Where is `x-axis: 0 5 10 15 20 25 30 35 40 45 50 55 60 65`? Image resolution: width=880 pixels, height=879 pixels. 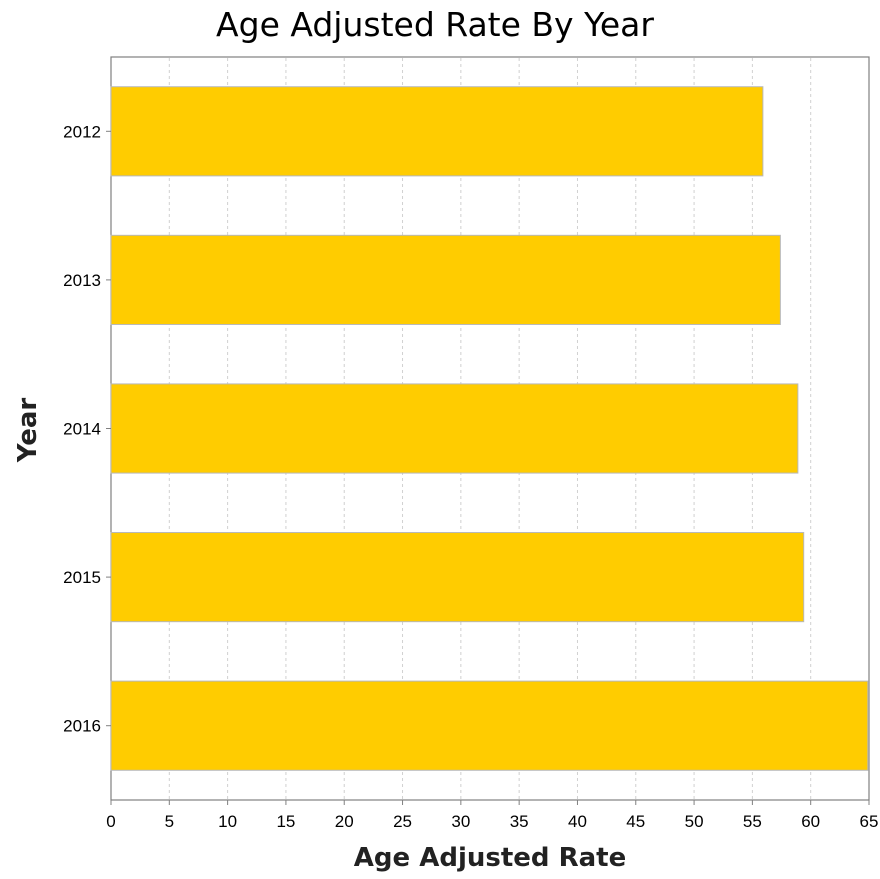 x-axis: 0 5 10 15 20 25 30 35 40 45 50 55 60 65 is located at coordinates (492, 815).